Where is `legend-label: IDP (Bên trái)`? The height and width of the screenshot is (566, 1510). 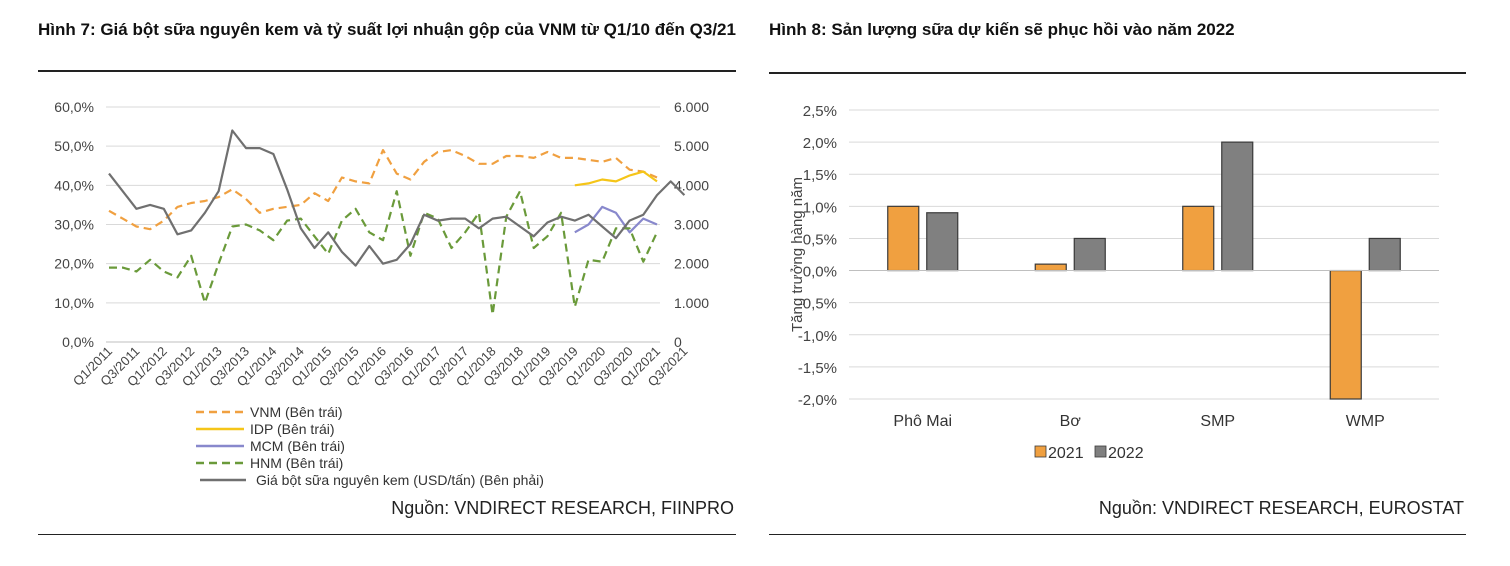 legend-label: IDP (Bên trái) is located at coordinates (292, 429).